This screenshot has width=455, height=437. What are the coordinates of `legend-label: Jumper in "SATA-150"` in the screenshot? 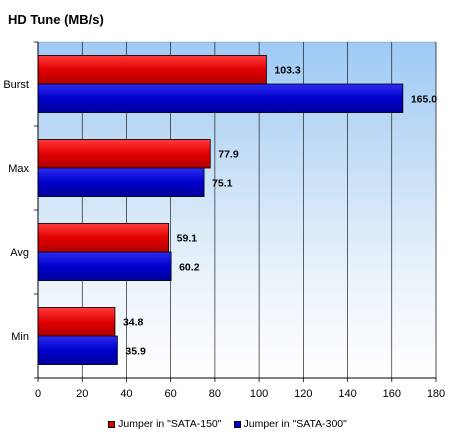 It's located at (170, 424).